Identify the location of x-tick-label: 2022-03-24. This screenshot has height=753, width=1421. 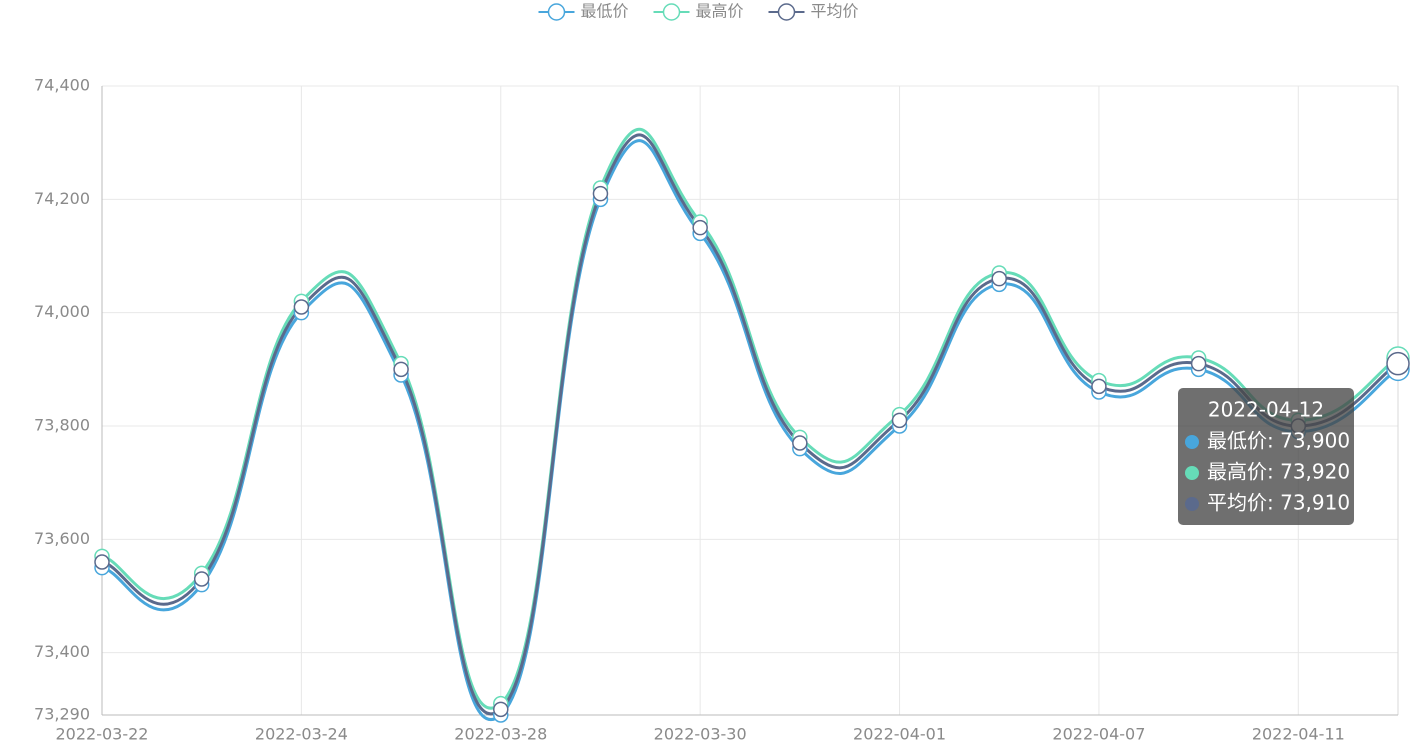
(301, 734).